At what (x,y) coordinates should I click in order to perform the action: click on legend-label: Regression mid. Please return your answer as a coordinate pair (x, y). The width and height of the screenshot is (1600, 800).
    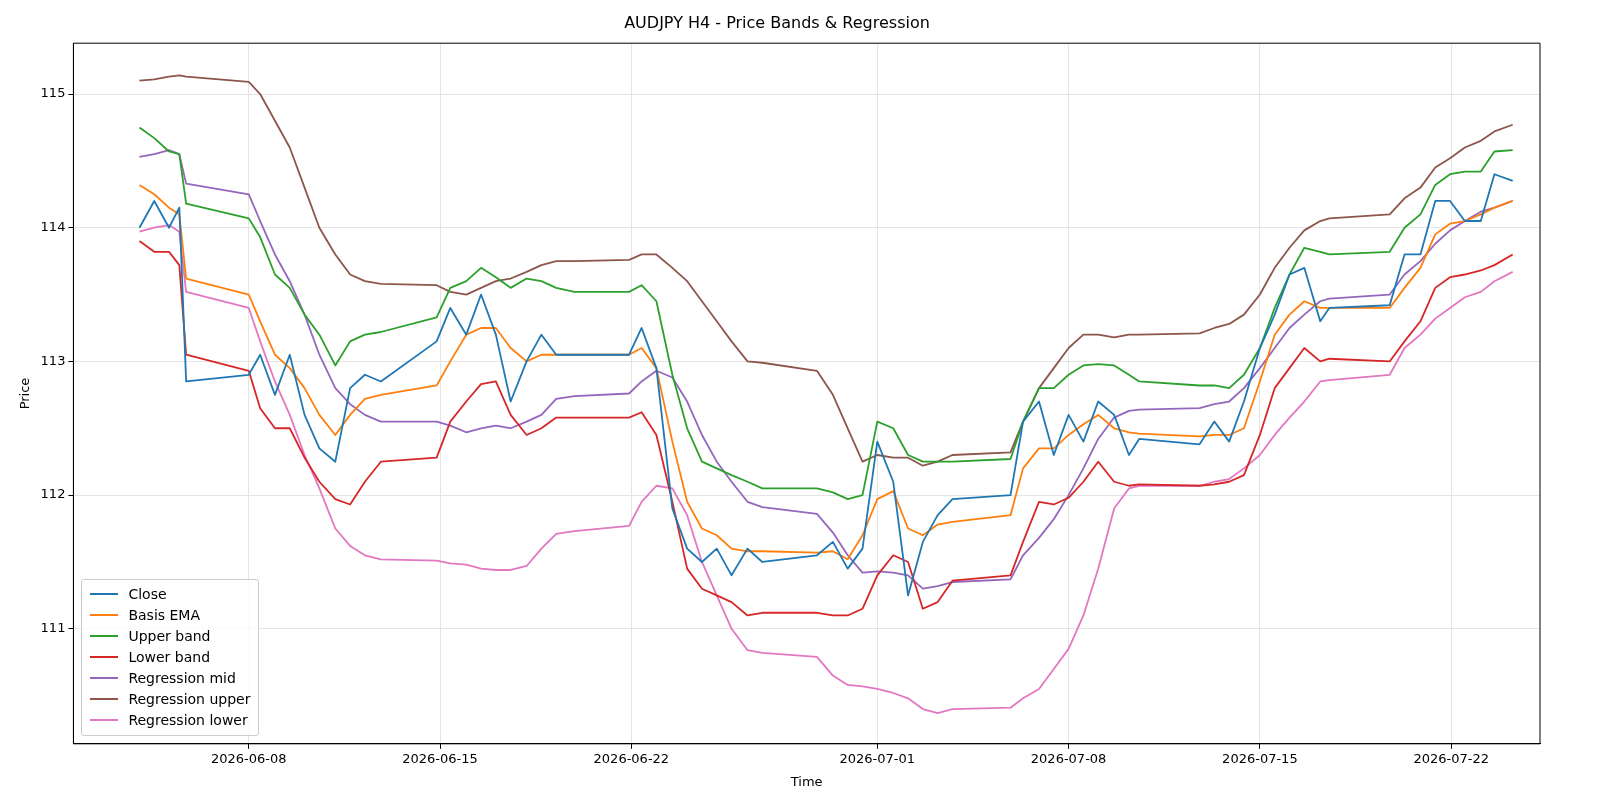
    Looking at the image, I should click on (182, 678).